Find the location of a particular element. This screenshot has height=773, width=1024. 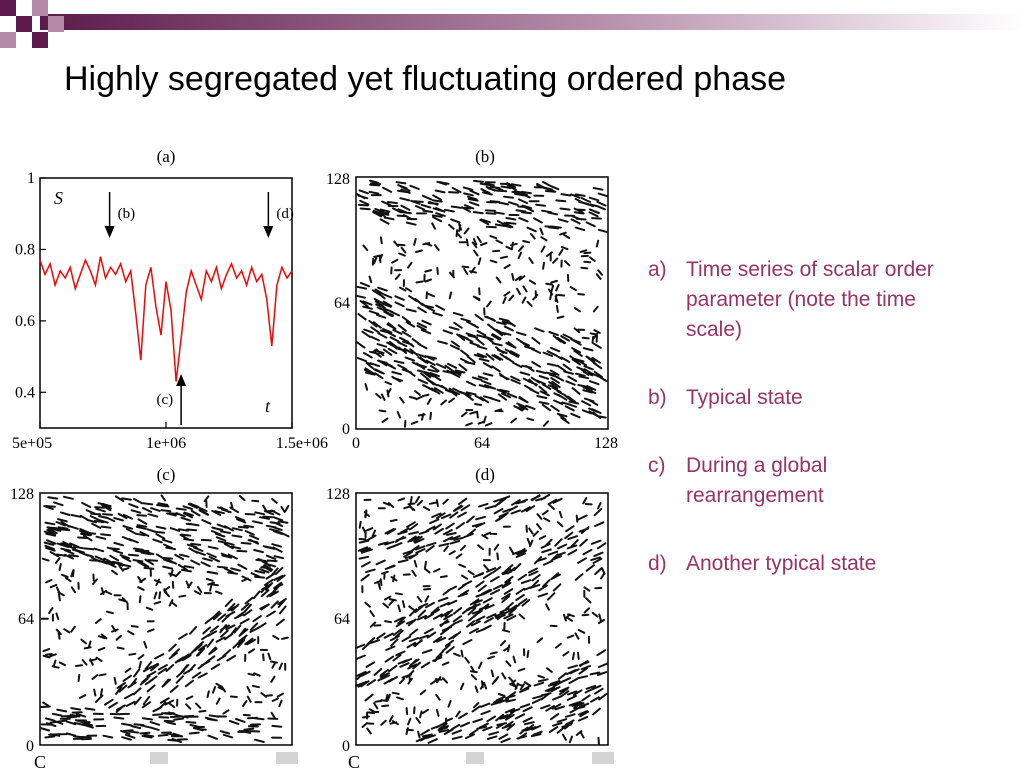

bullet-marker: d) is located at coordinates (657, 563).